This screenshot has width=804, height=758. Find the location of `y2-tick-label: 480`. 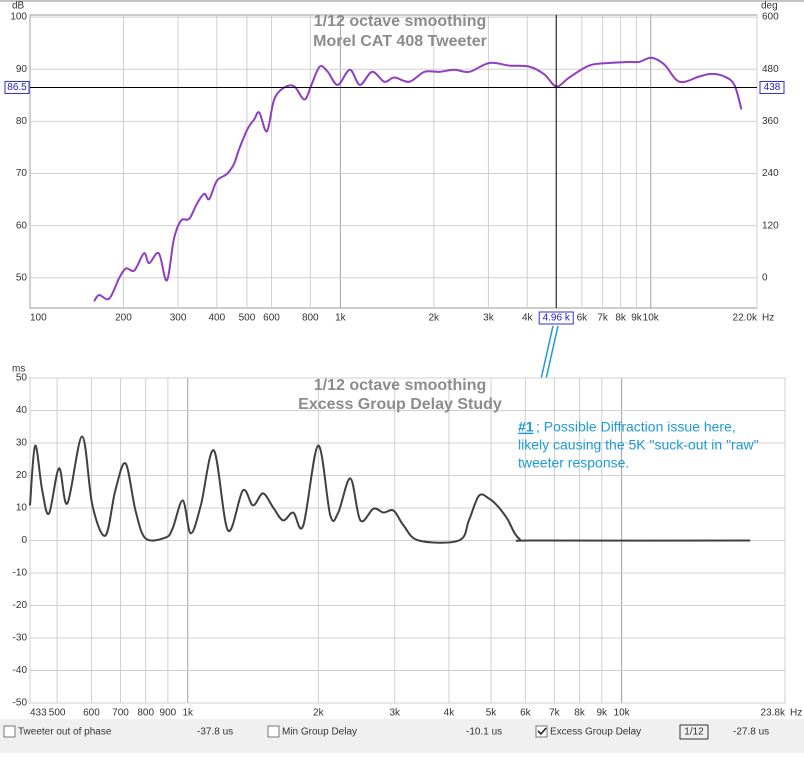

y2-tick-label: 480 is located at coordinates (770, 69).